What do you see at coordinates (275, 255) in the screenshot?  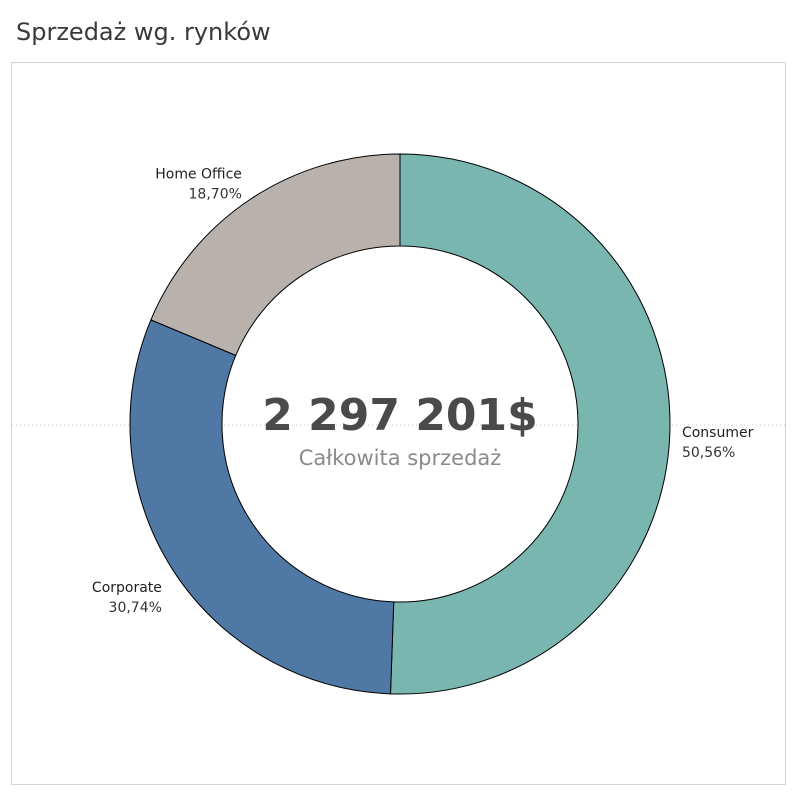 I see `slice-home-office` at bounding box center [275, 255].